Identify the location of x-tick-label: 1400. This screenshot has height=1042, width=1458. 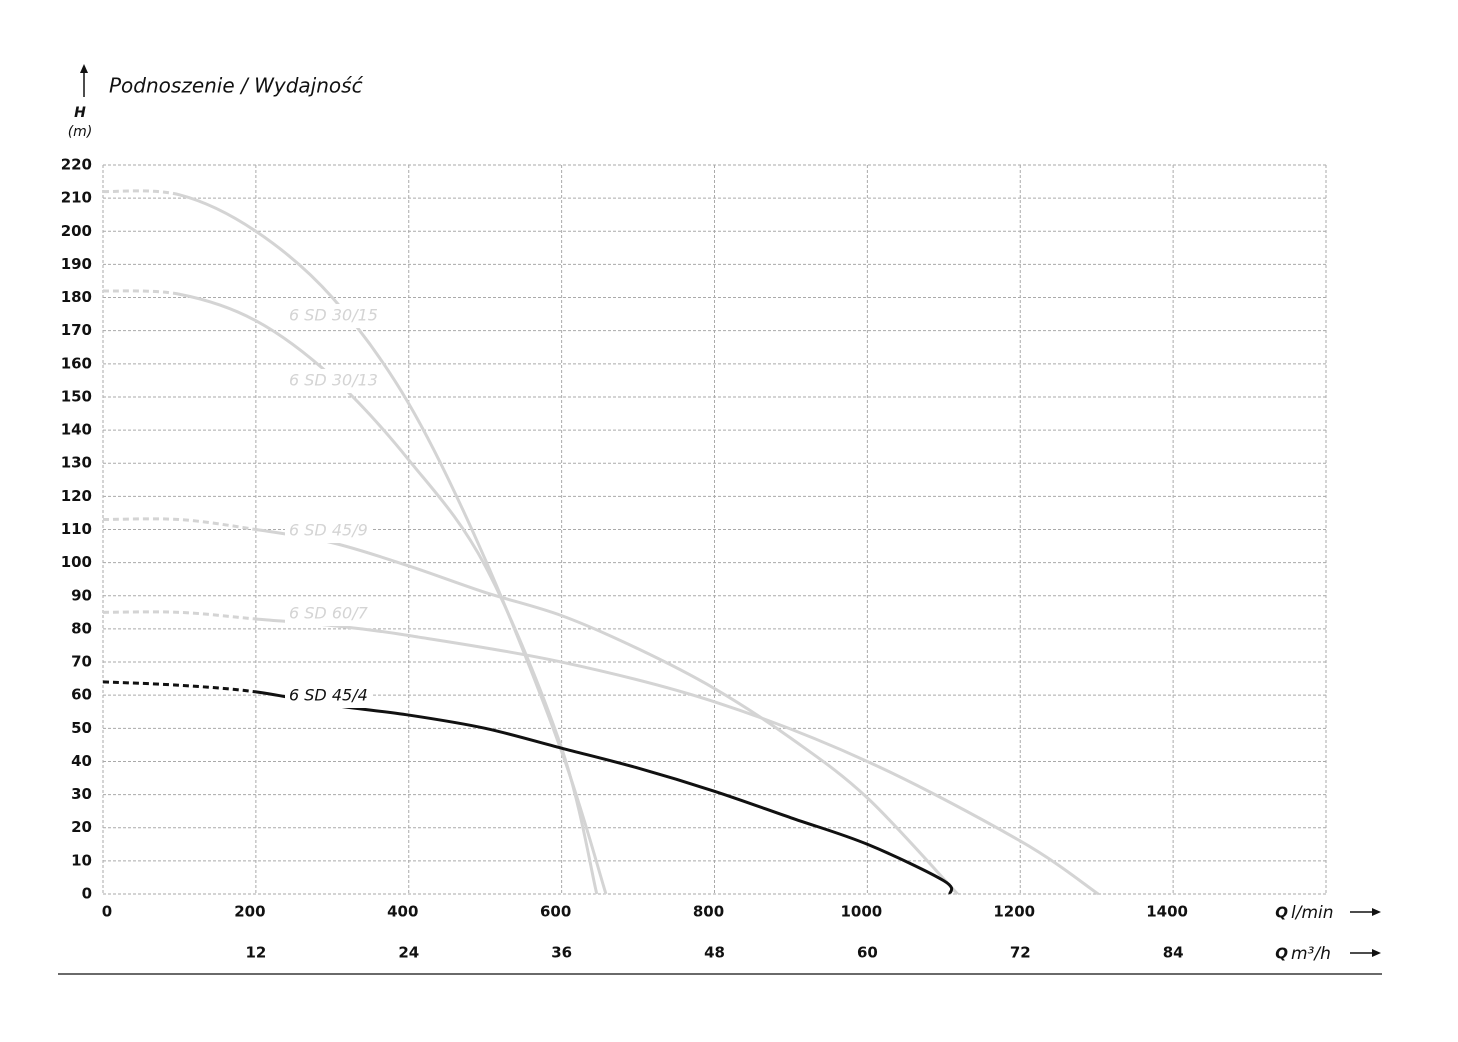
(1167, 912).